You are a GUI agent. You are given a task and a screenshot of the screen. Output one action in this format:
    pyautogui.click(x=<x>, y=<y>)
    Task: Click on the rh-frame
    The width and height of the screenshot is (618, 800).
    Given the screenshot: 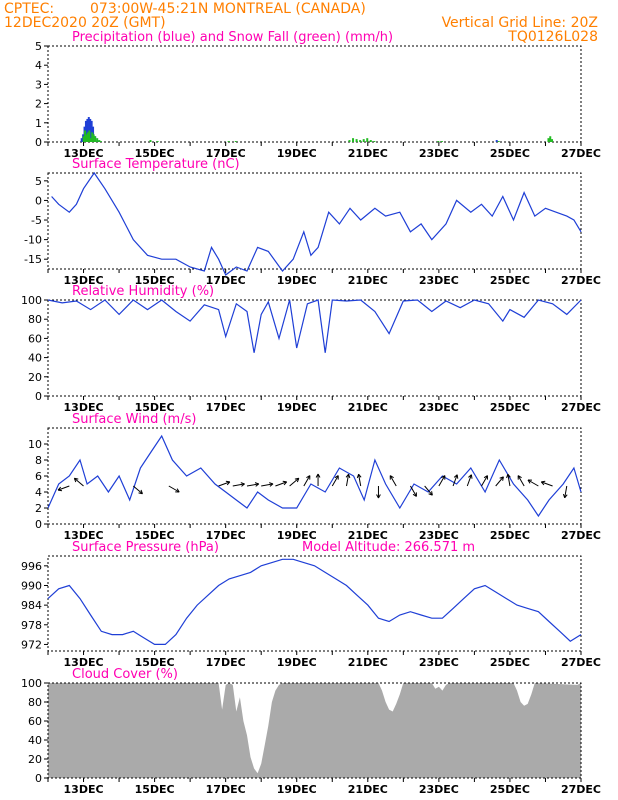 What is the action you would take?
    pyautogui.click(x=314, y=348)
    